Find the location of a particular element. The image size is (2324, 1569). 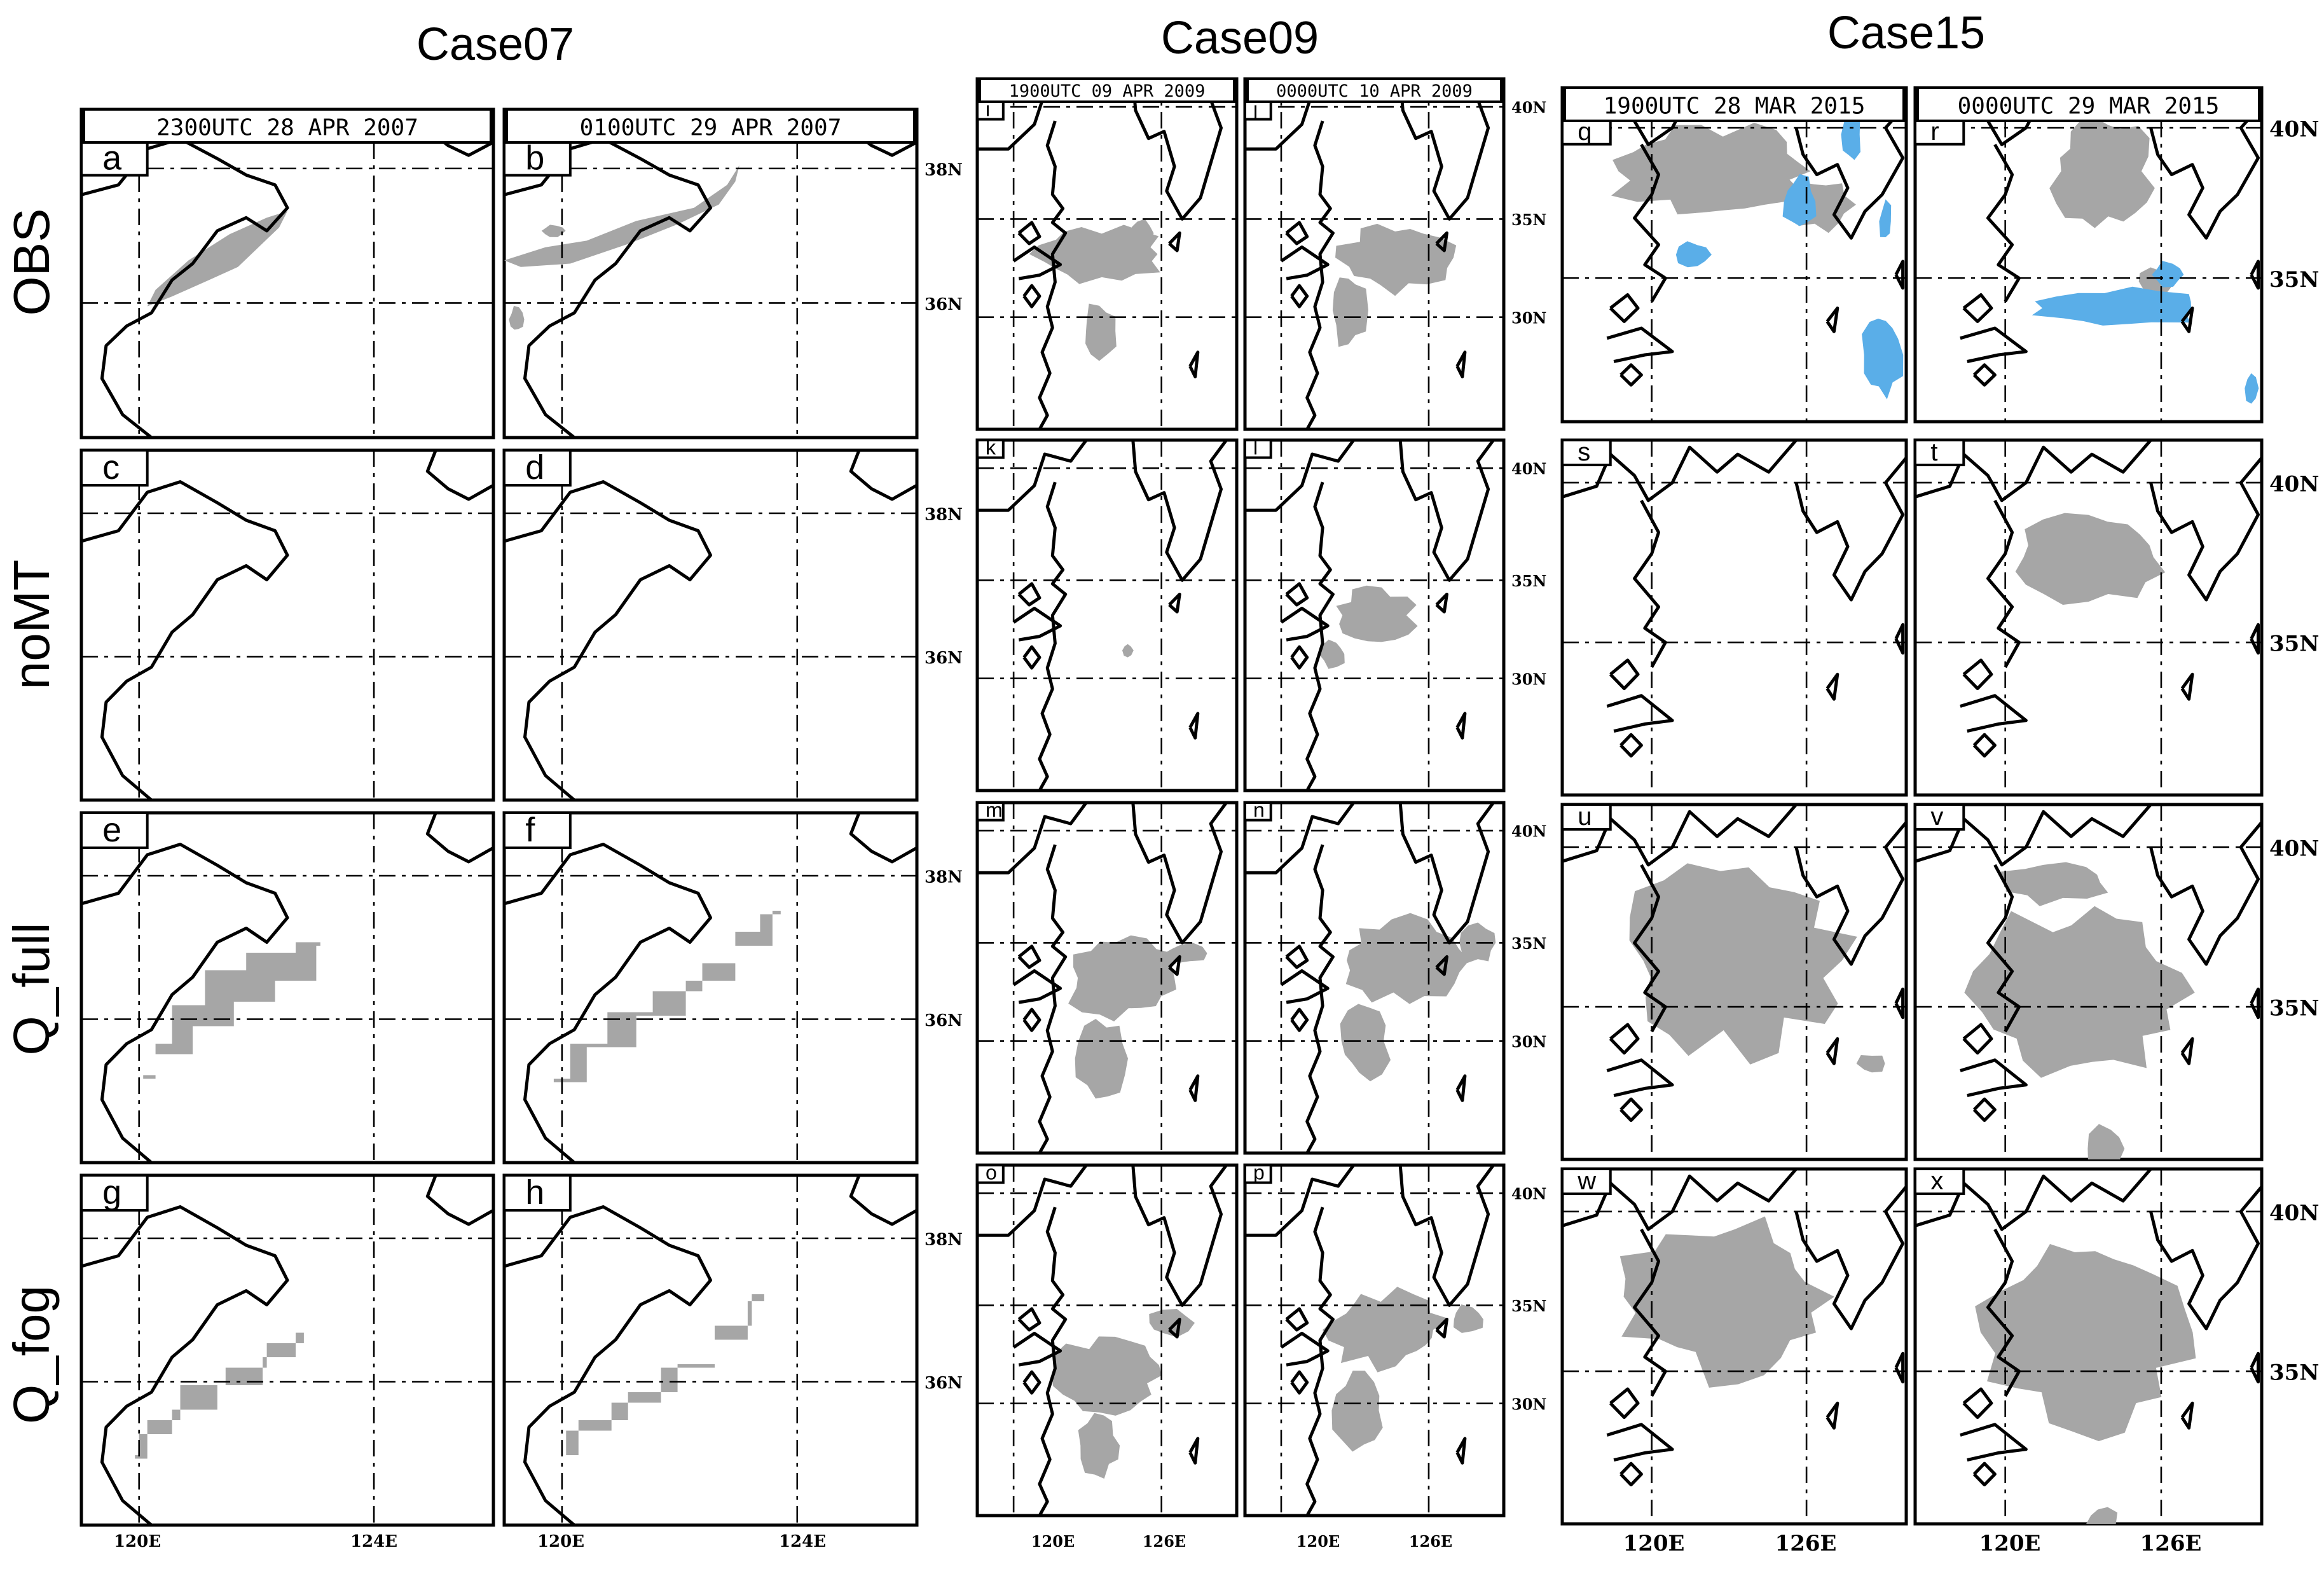

lon-tick-case15-b-120e: 120E is located at coordinates (2010, 1543).